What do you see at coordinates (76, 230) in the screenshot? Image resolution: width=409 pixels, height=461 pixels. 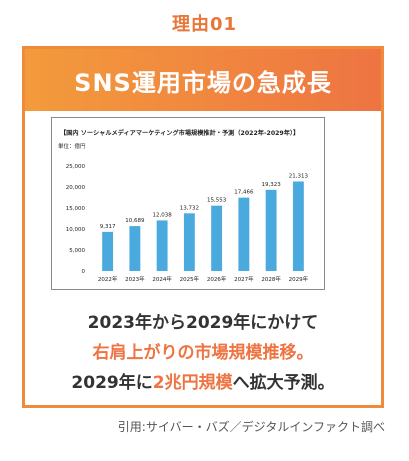 I see `y-tick-label: 10,000` at bounding box center [76, 230].